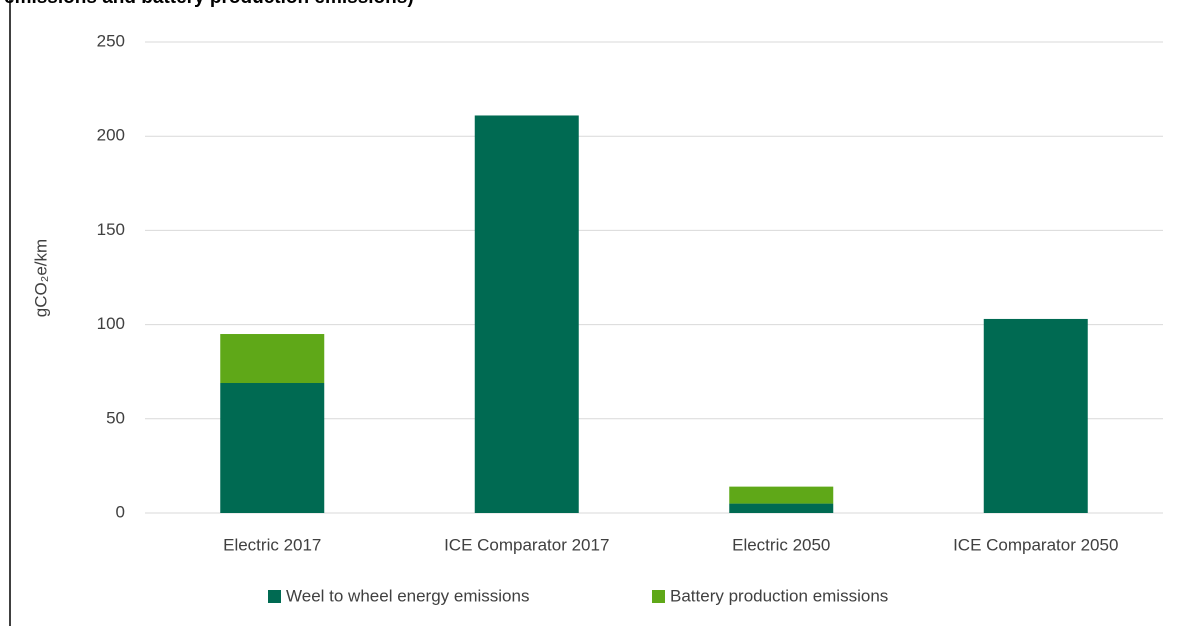 Image resolution: width=1192 pixels, height=626 pixels. I want to click on x-tick-label: Electric 2050, so click(781, 544).